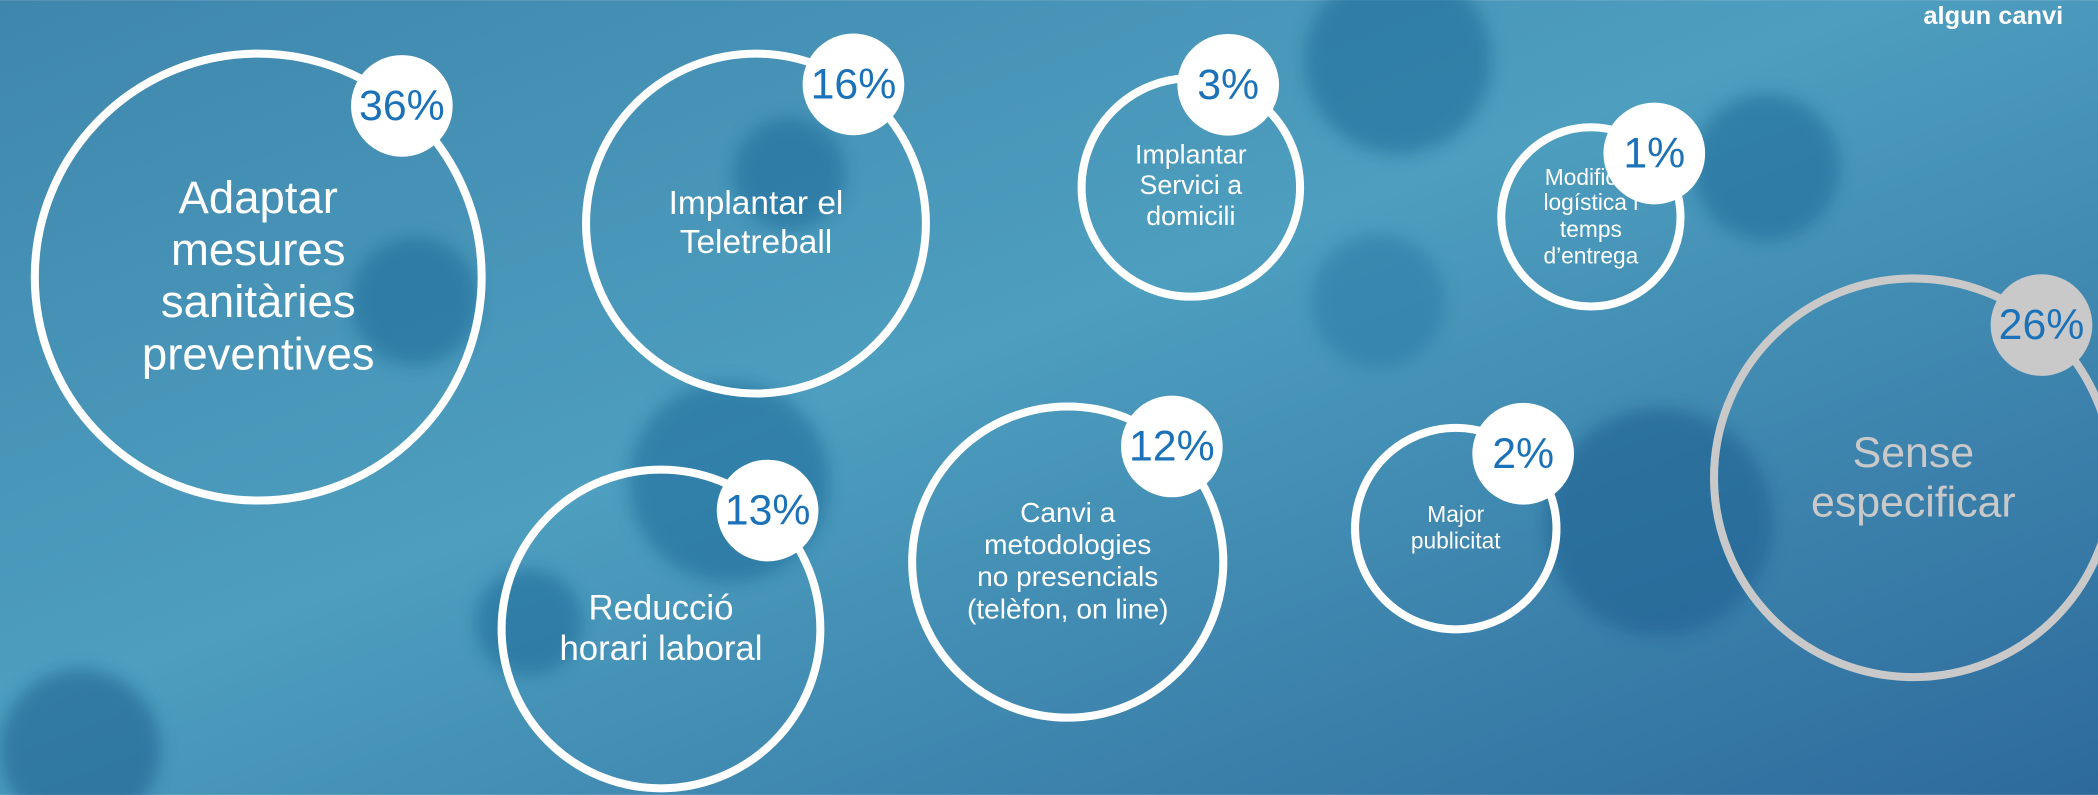  I want to click on percent-label: 1%, so click(1654, 153).